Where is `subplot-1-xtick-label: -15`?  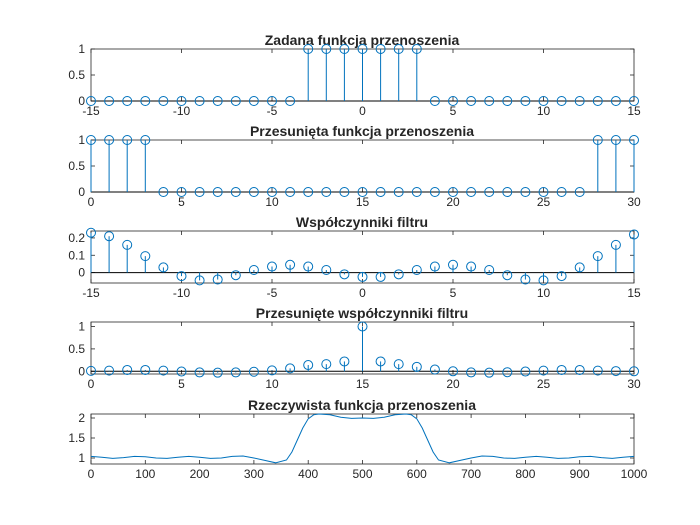 subplot-1-xtick-label: -15 is located at coordinates (91, 111).